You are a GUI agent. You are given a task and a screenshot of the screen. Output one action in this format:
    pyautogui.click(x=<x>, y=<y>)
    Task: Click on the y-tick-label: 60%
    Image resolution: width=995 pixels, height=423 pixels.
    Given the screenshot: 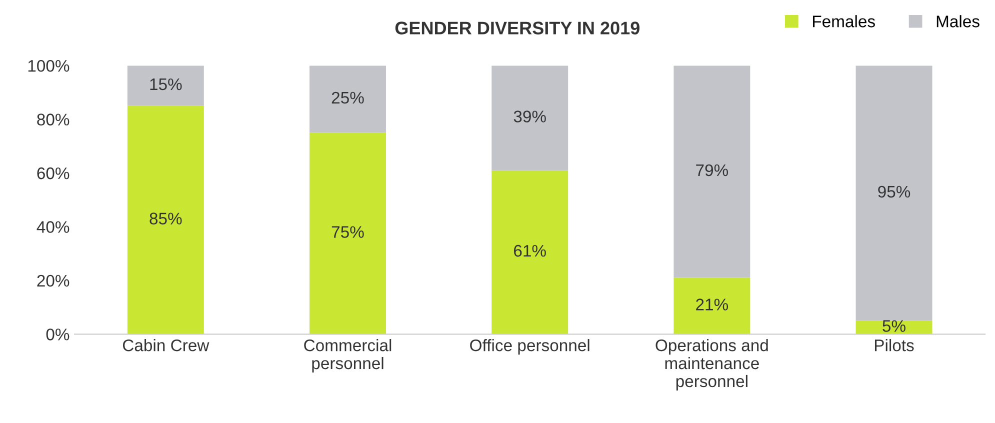 What is the action you would take?
    pyautogui.click(x=53, y=173)
    